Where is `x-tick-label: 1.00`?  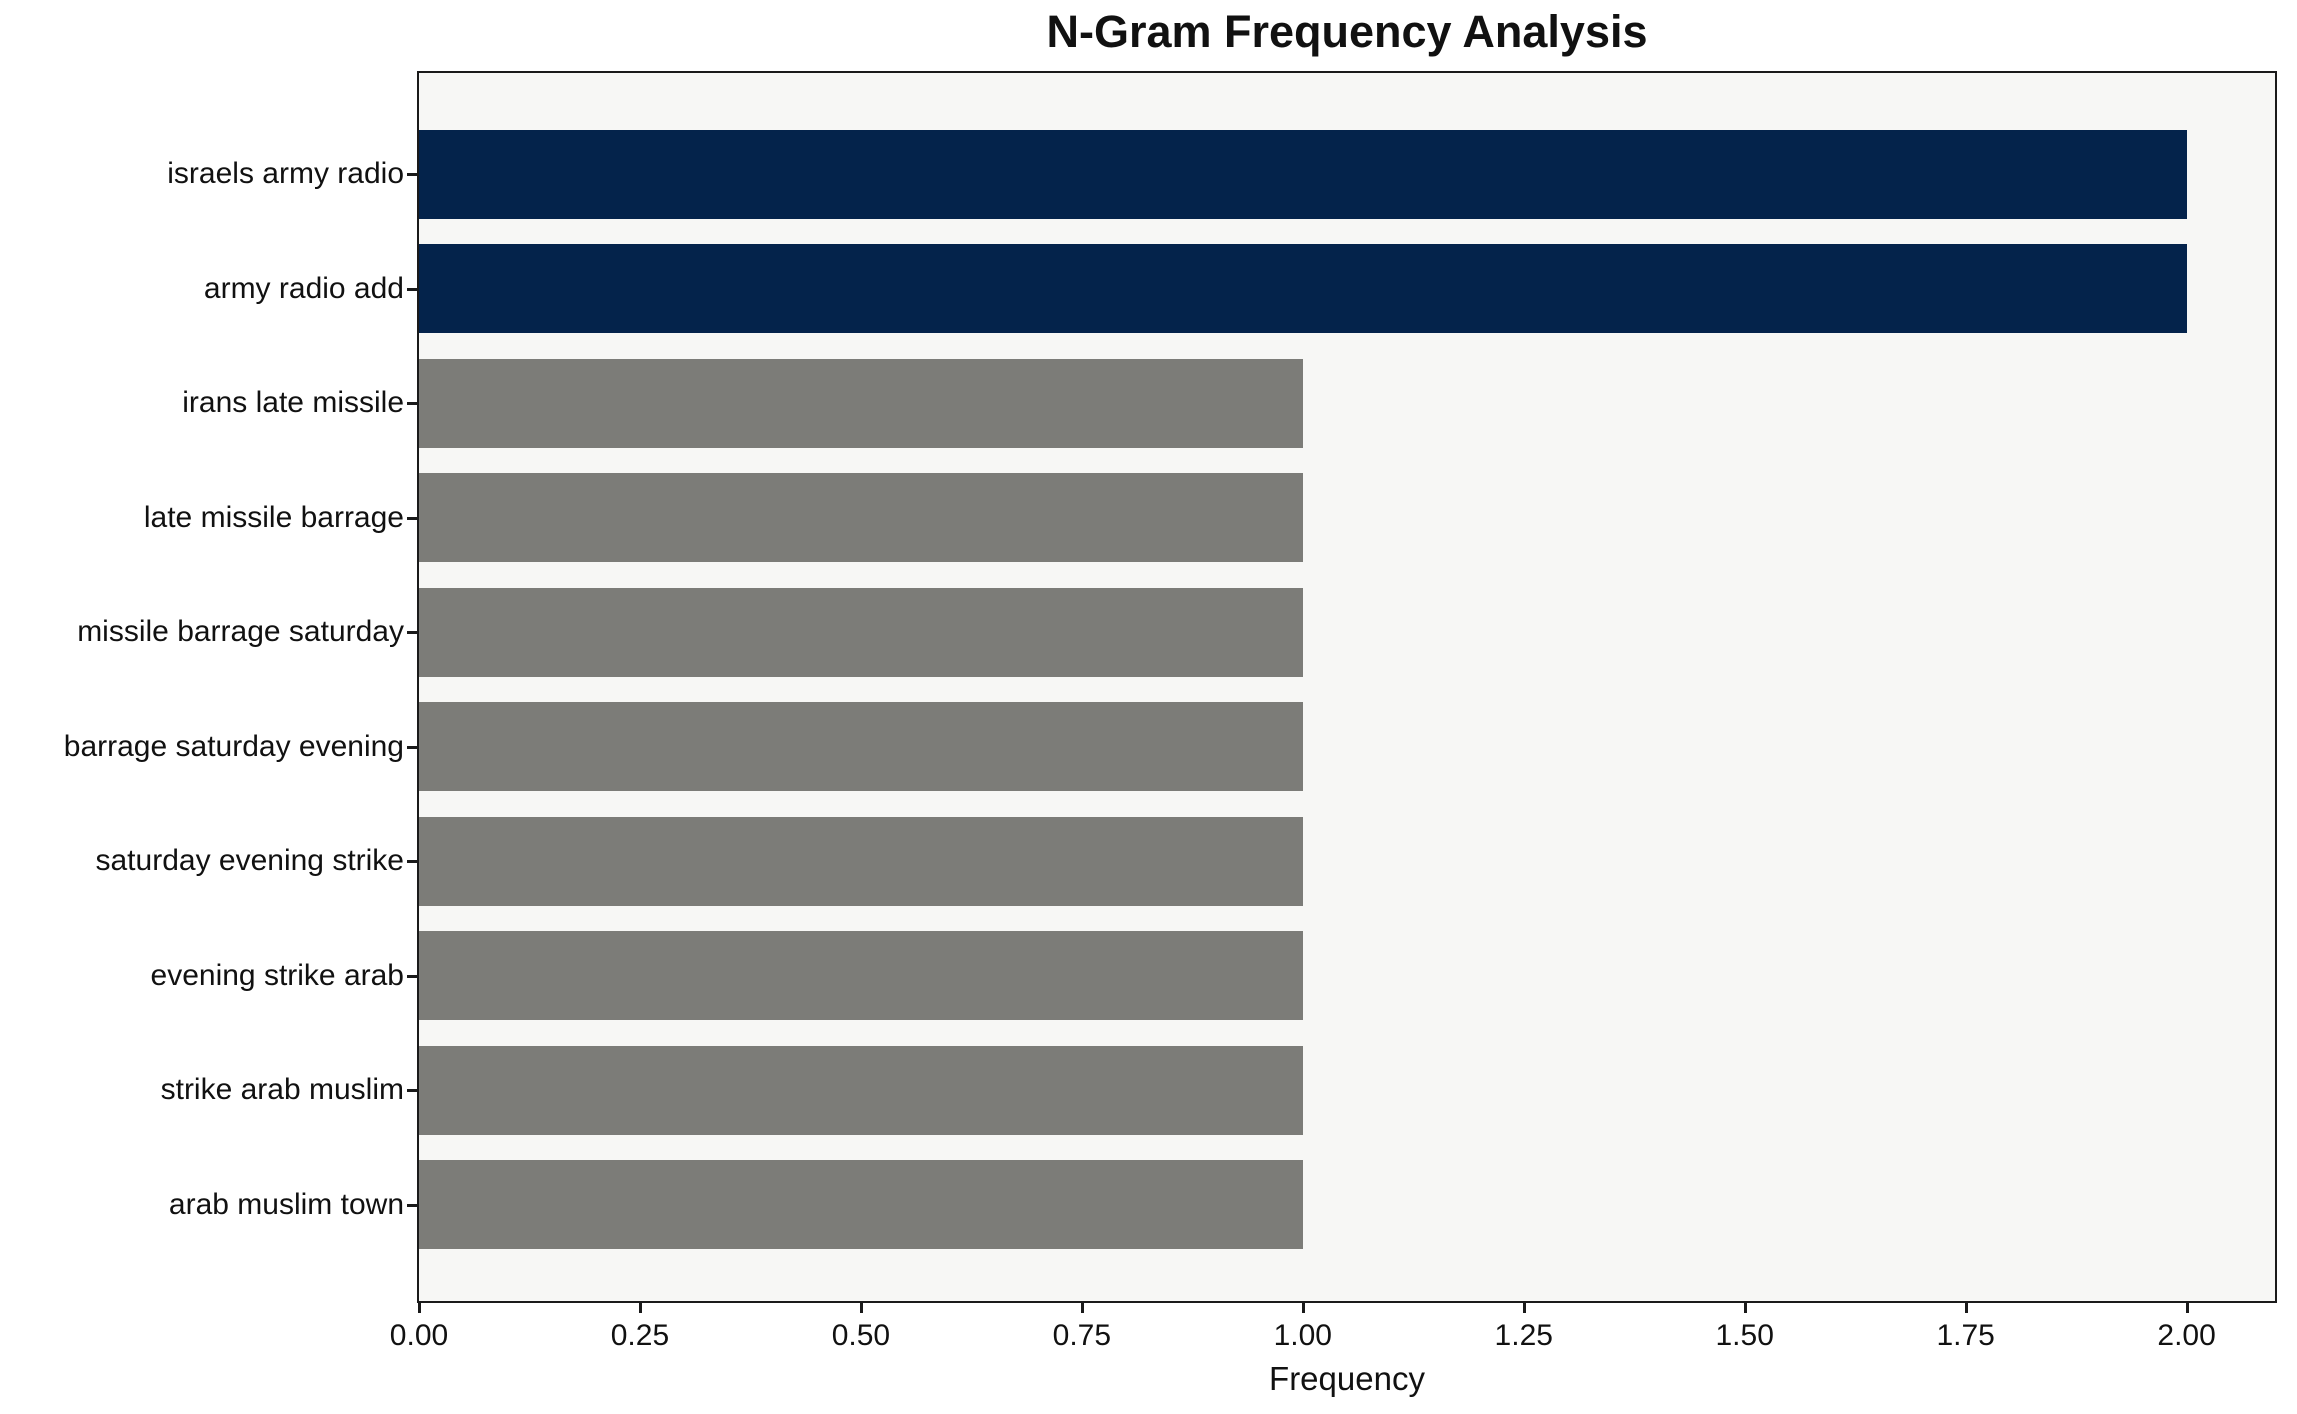 x-tick-label: 1.00 is located at coordinates (1302, 1335).